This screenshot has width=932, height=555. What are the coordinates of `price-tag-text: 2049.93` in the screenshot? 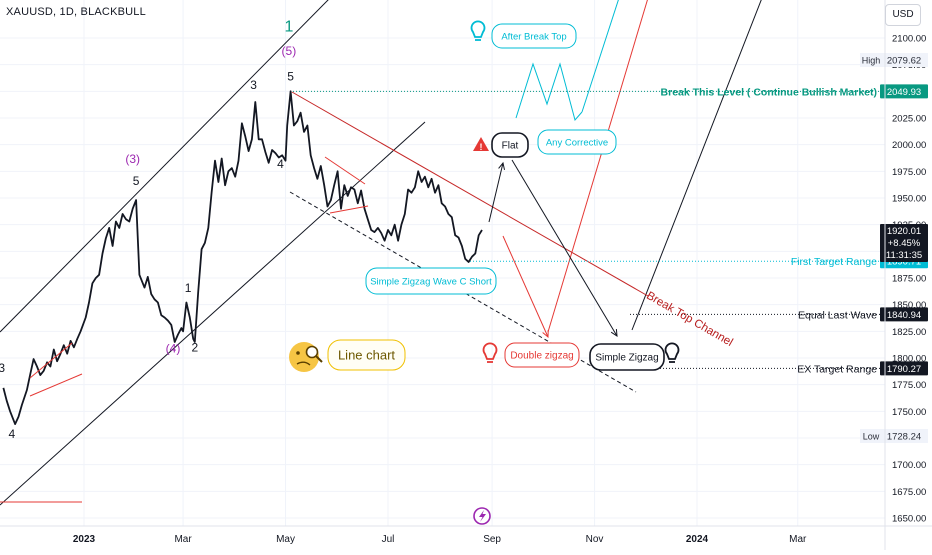 It's located at (904, 92).